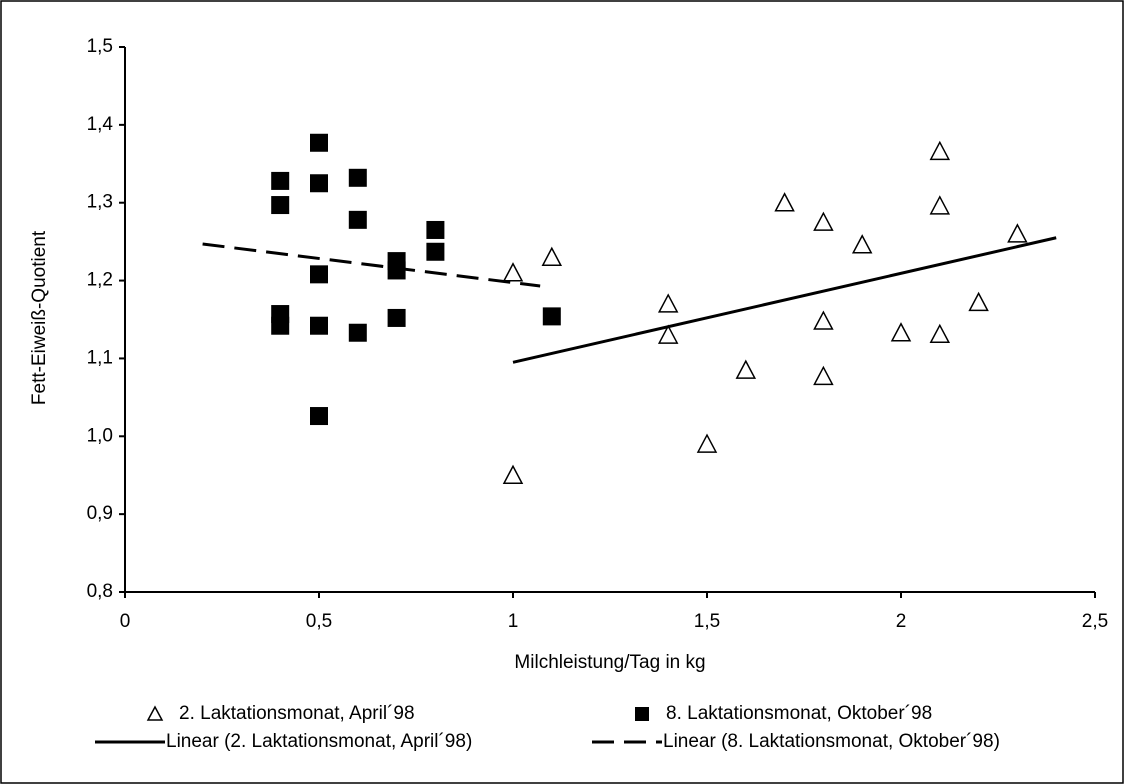 Image resolution: width=1124 pixels, height=784 pixels. I want to click on y-tick-label: 0,8, so click(100, 591).